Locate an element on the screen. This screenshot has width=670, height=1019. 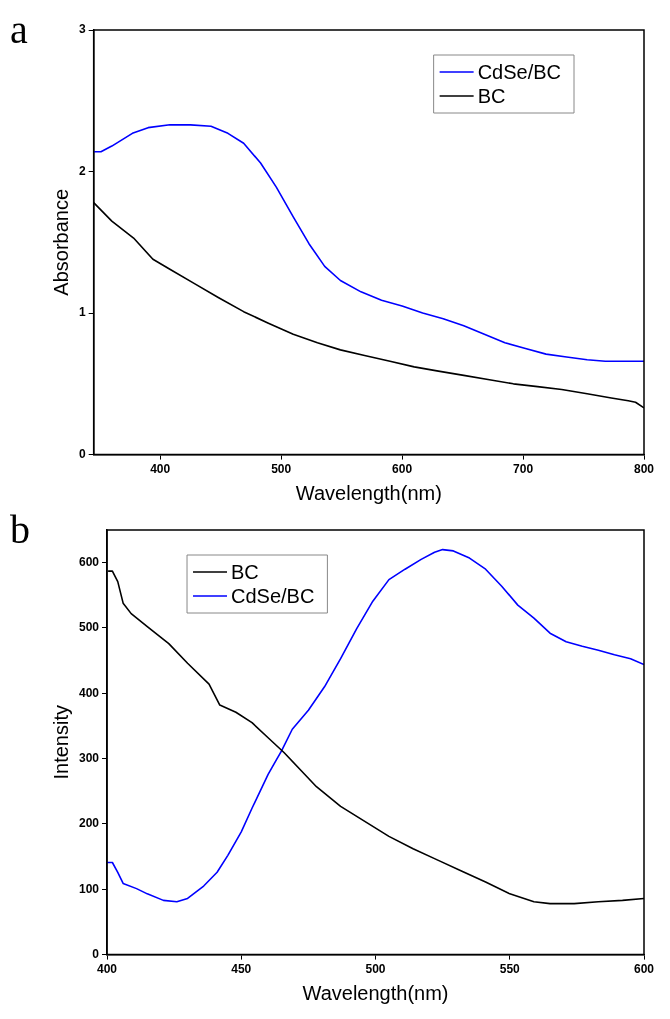
y-tick-label: 300 is located at coordinates (89, 757).